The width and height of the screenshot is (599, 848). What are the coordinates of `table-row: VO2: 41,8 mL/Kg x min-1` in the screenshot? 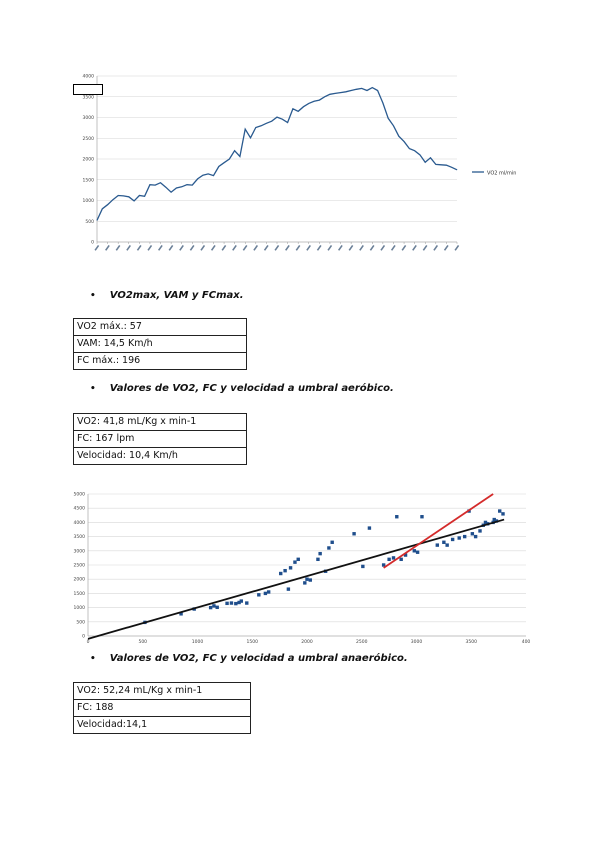 It's located at (160, 422).